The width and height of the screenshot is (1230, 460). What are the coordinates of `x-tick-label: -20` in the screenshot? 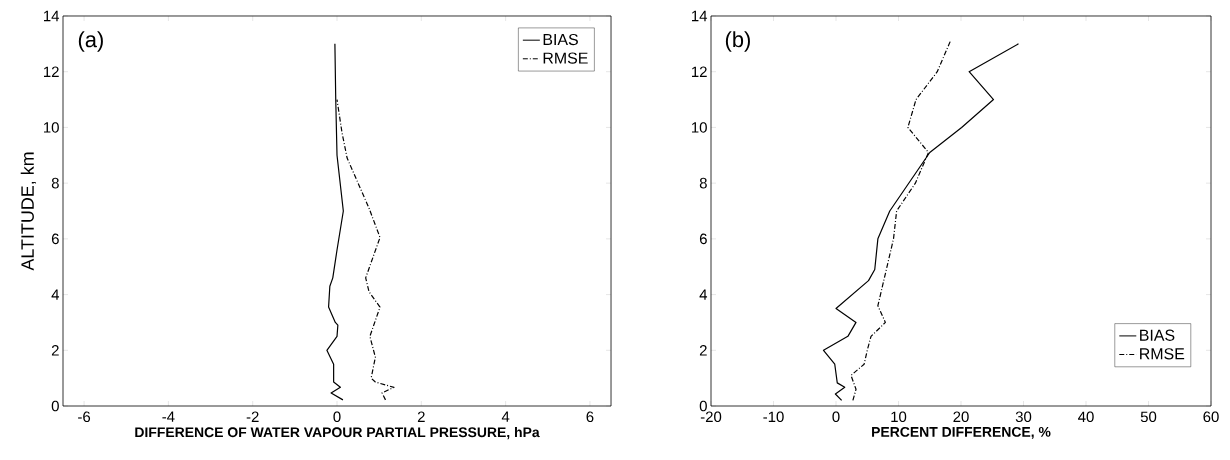 It's located at (711, 417).